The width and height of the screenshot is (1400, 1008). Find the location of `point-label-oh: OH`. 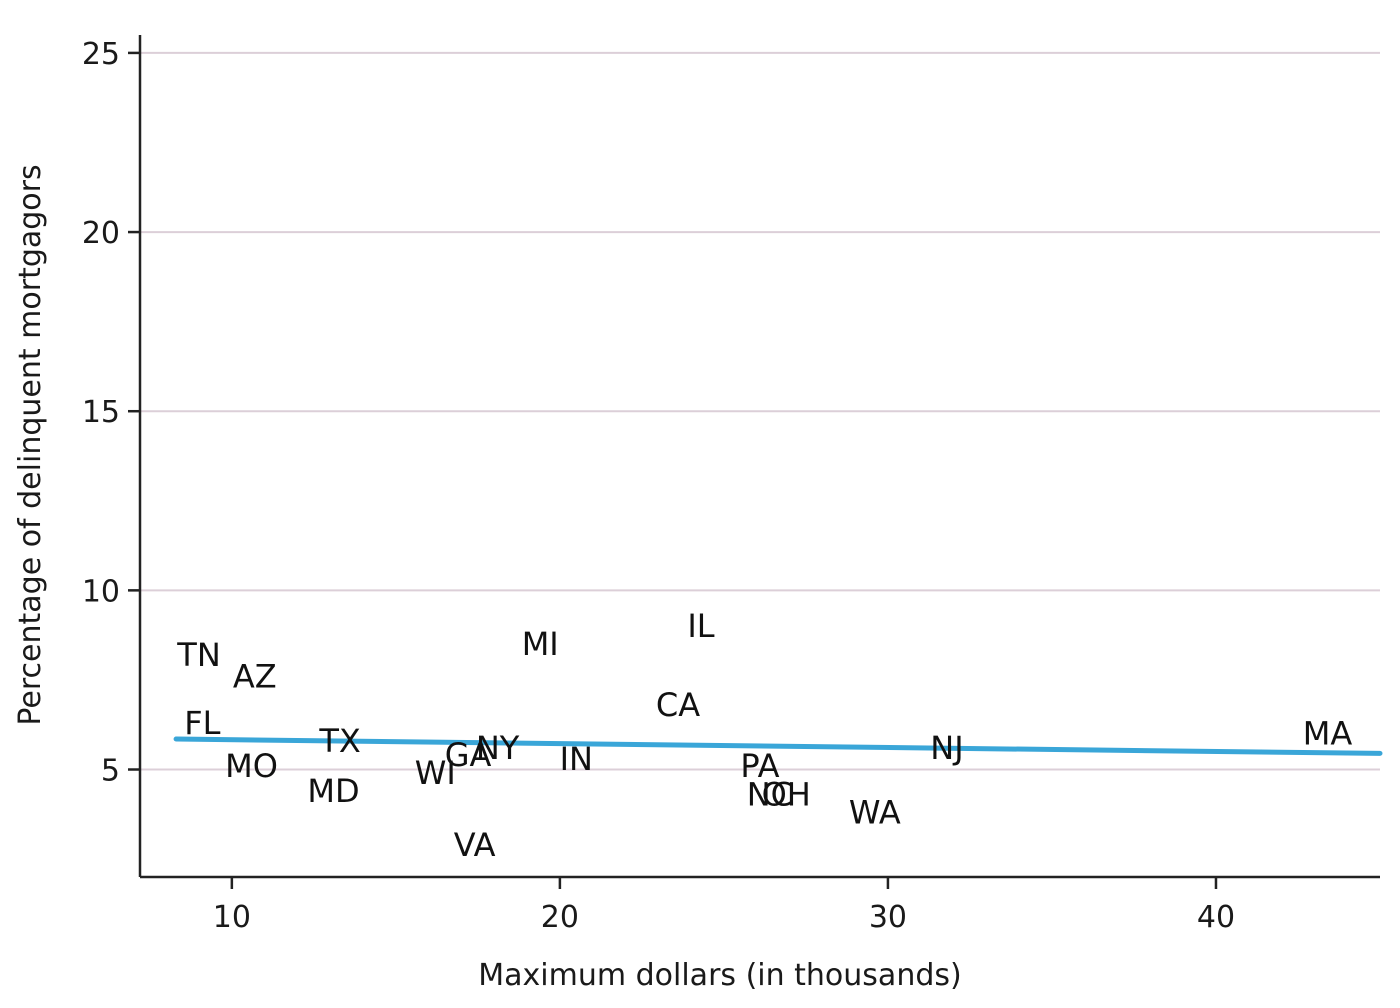

point-label-oh: OH is located at coordinates (786, 795).